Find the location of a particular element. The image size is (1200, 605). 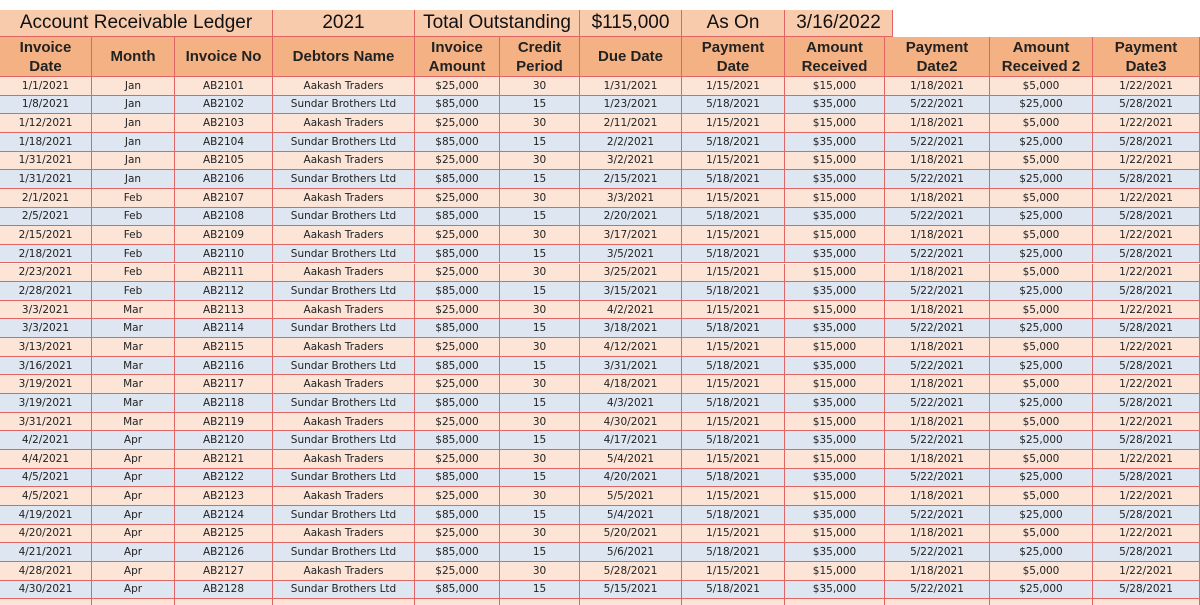

cell: AB2120 is located at coordinates (224, 440).